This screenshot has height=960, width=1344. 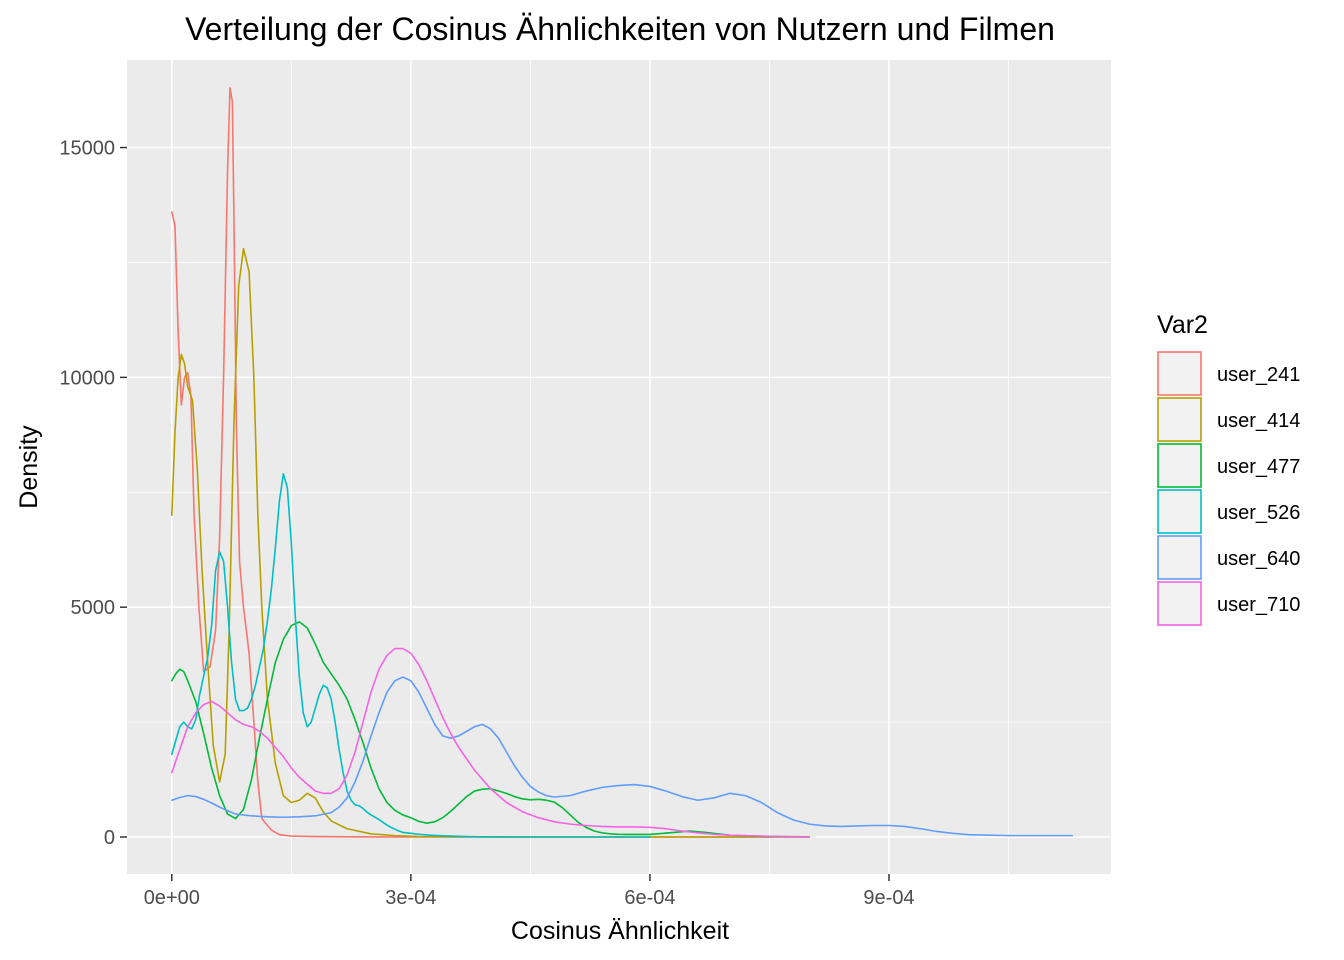 What do you see at coordinates (1258, 605) in the screenshot?
I see `legend-label: user_710` at bounding box center [1258, 605].